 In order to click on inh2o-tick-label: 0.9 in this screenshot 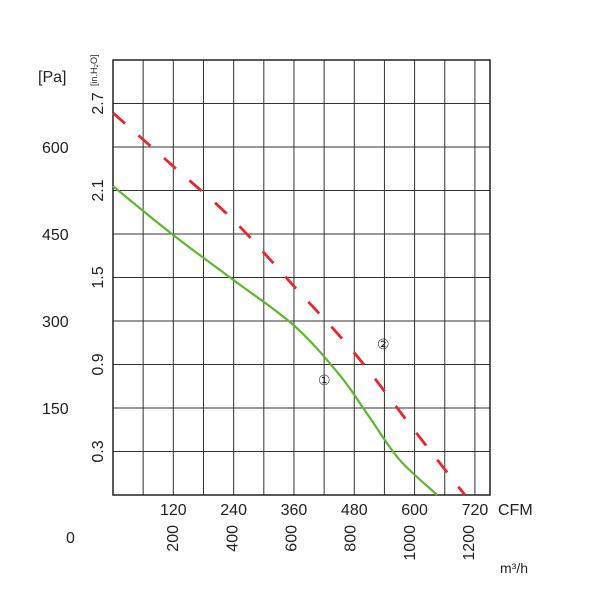, I will do `click(98, 364)`.